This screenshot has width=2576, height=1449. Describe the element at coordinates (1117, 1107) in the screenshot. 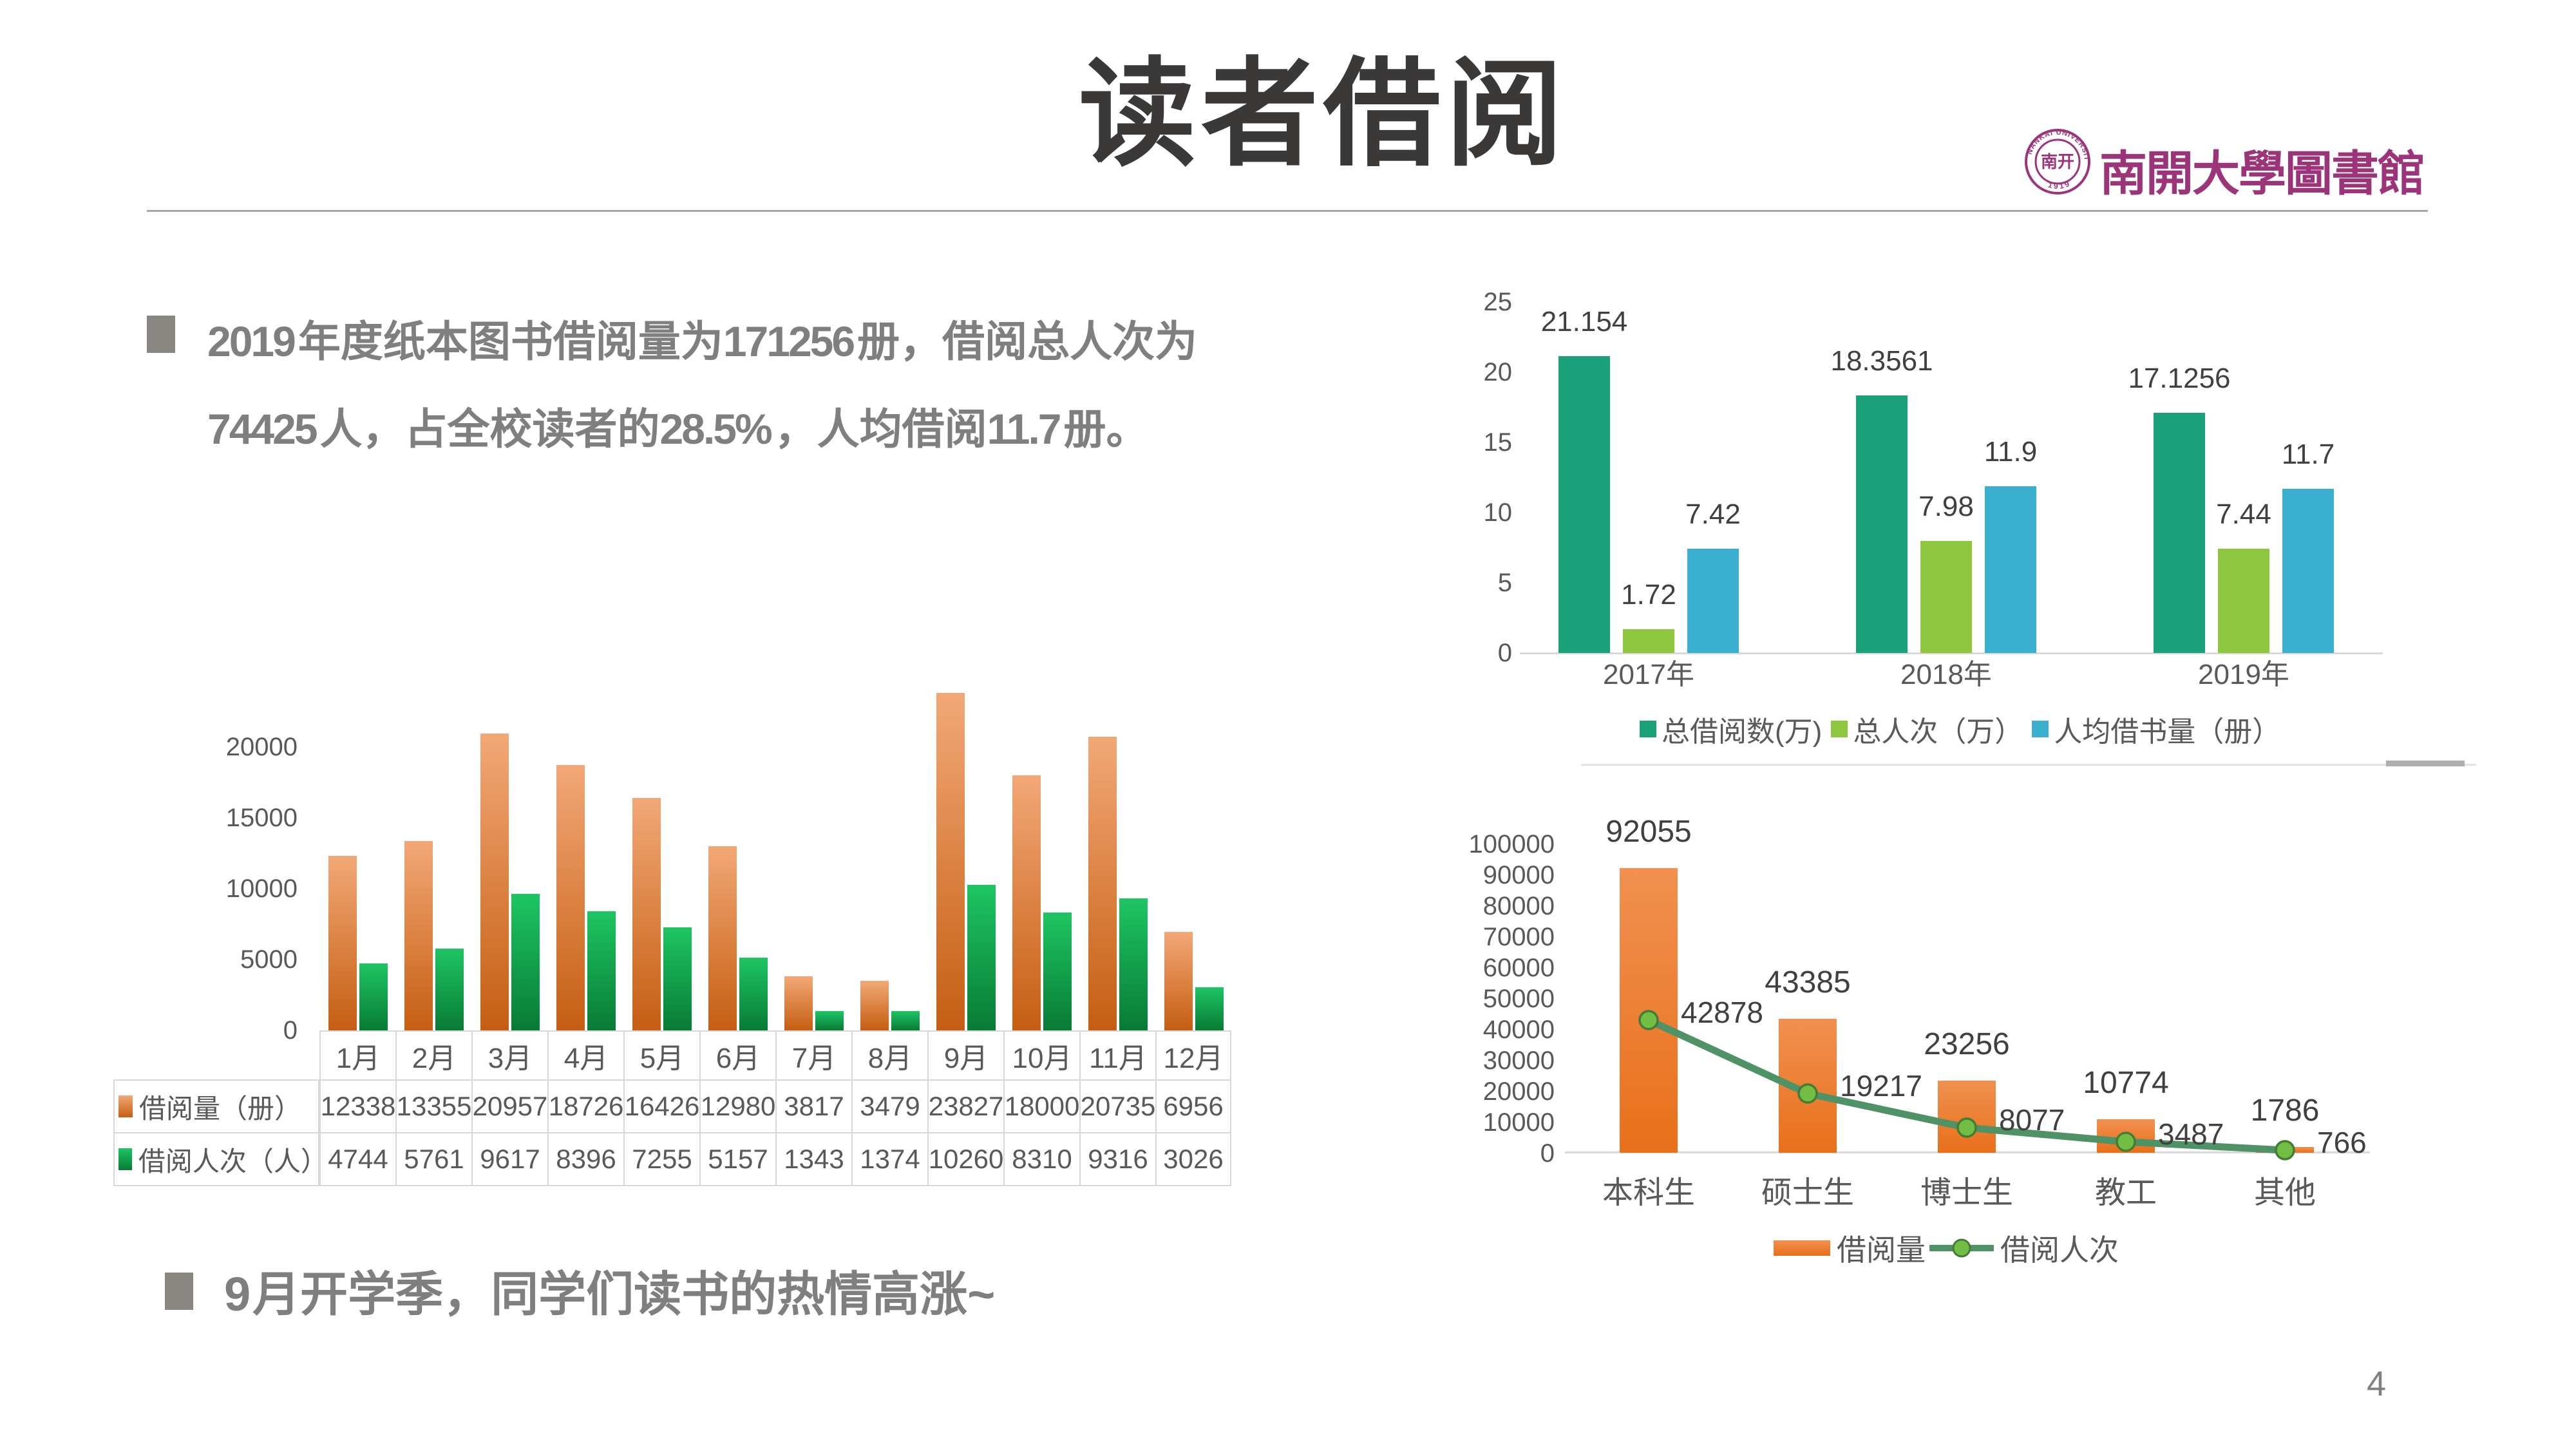

I see `table-cell: 20735` at that location.